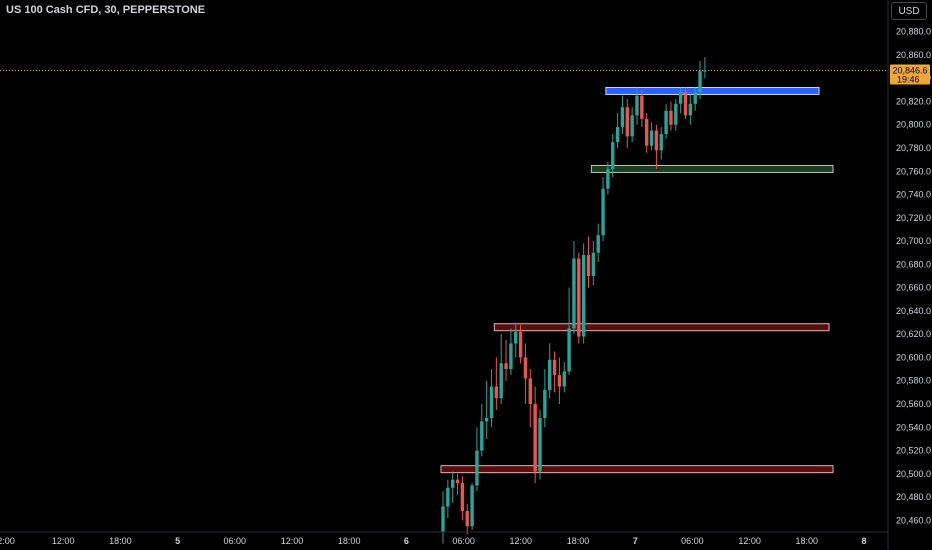  I want to click on price-tick-label: 20,480.0, so click(913, 497).